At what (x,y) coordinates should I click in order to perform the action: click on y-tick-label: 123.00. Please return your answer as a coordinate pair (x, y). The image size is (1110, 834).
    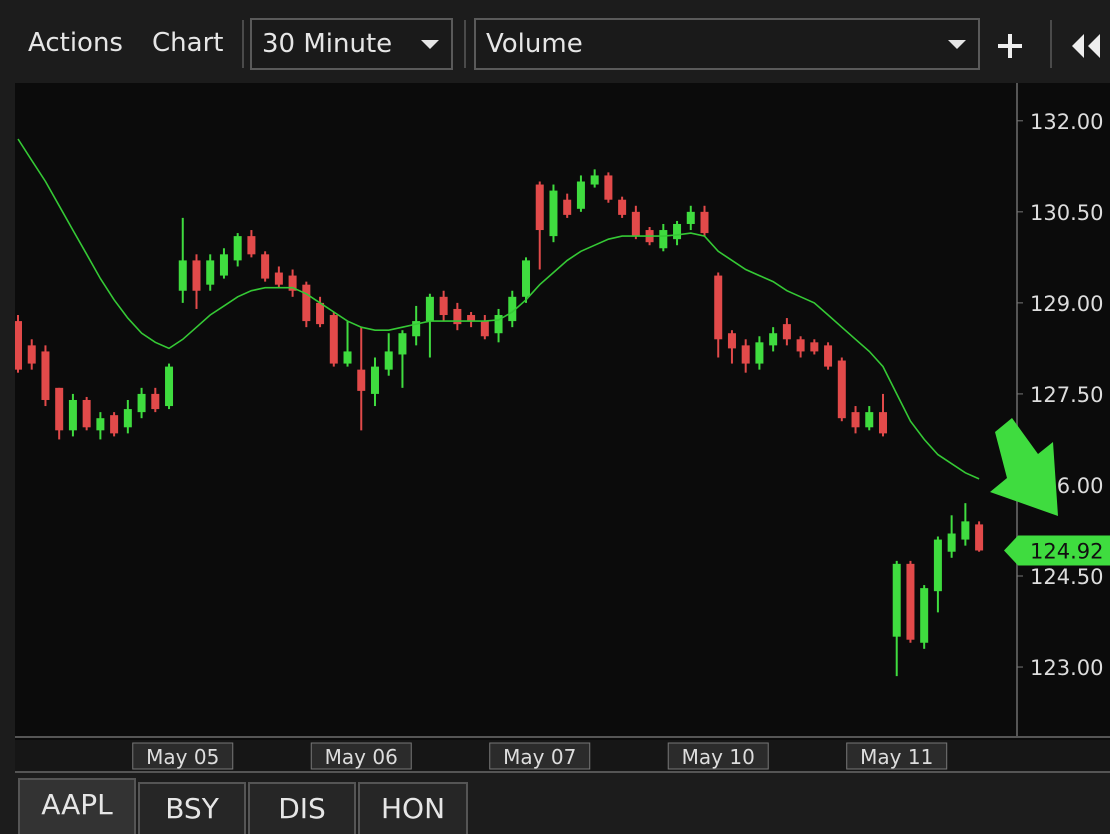
    Looking at the image, I should click on (1066, 668).